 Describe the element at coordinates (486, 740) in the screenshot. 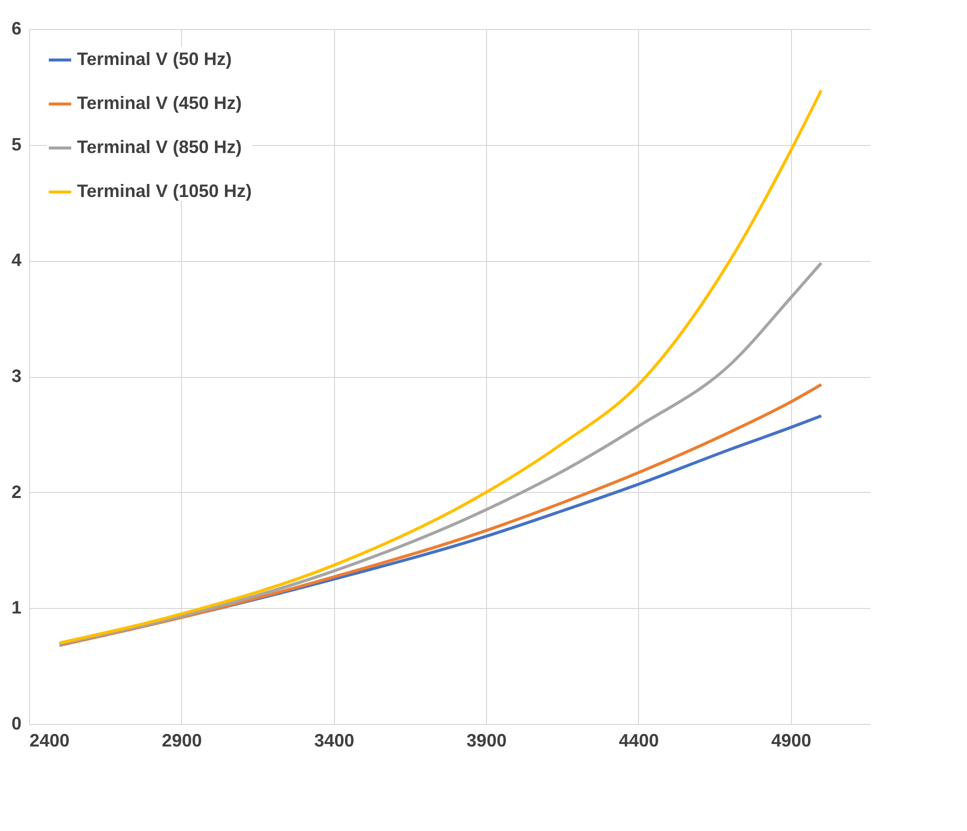

I see `x-tick-label: 3900` at that location.